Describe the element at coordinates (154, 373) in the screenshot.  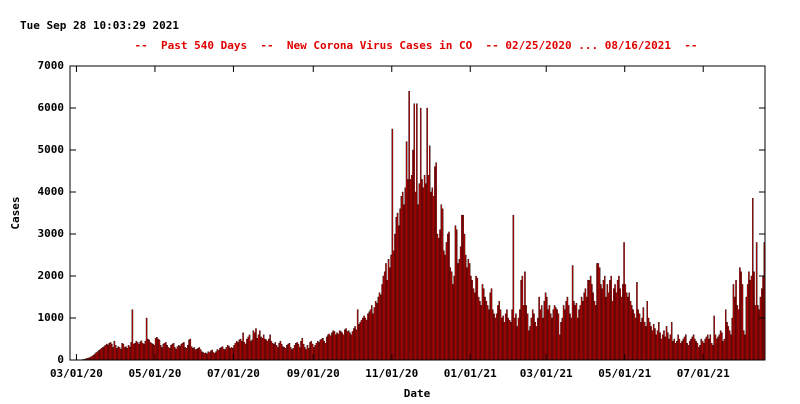
I see `x-tick-label: 05/01/20` at that location.